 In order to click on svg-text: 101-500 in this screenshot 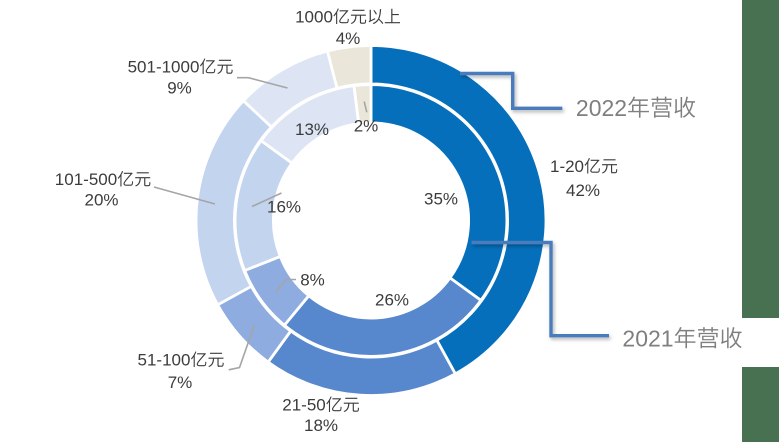, I will do `click(86, 179)`.